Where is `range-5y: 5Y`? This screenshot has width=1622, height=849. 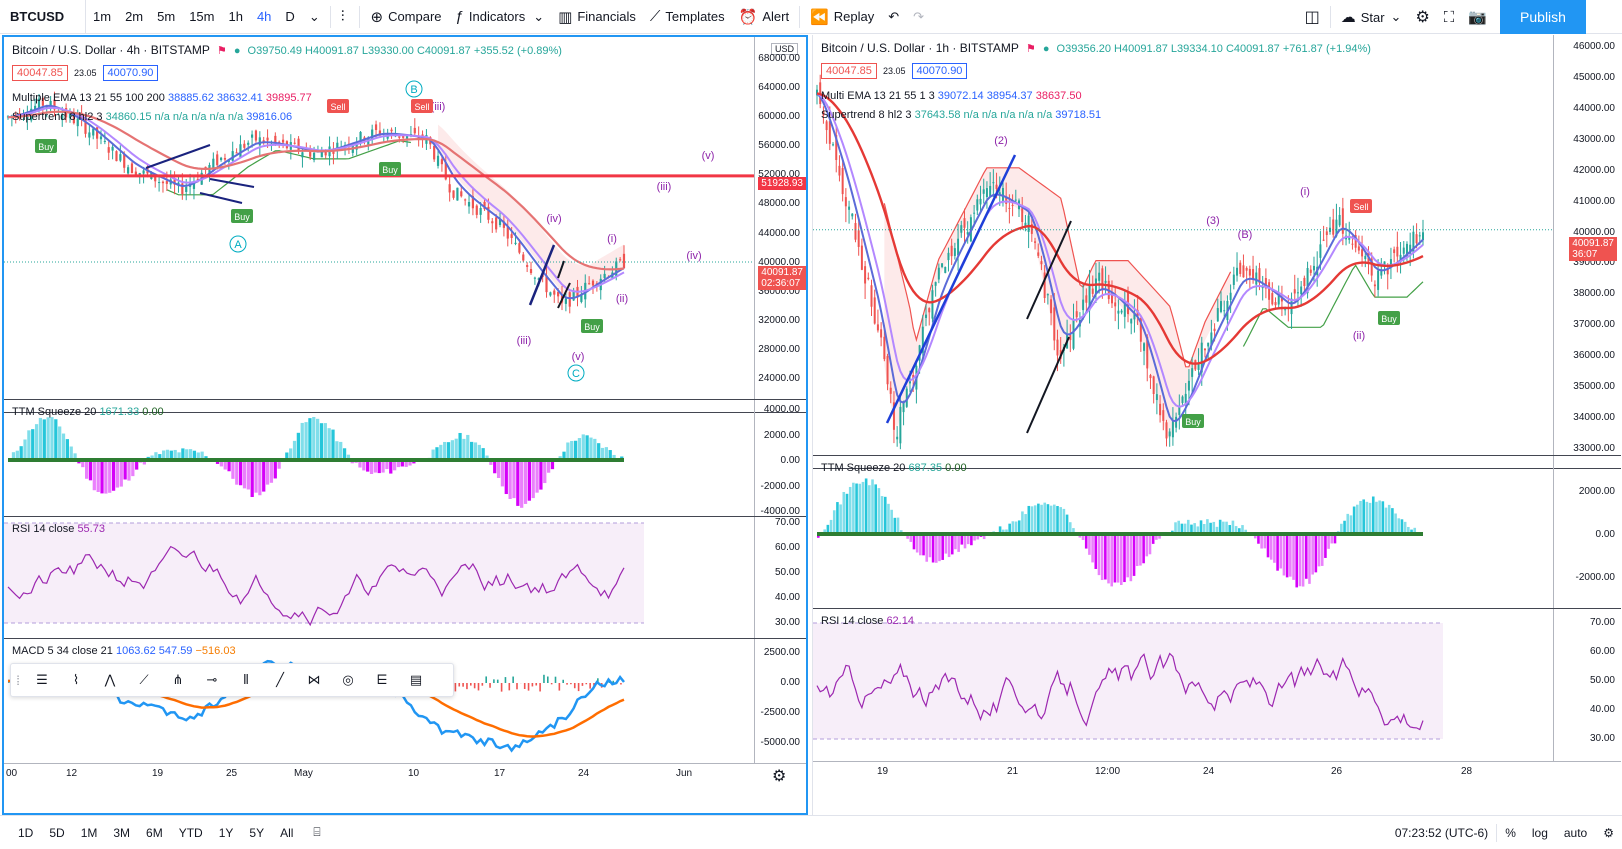 range-5y: 5Y is located at coordinates (257, 832).